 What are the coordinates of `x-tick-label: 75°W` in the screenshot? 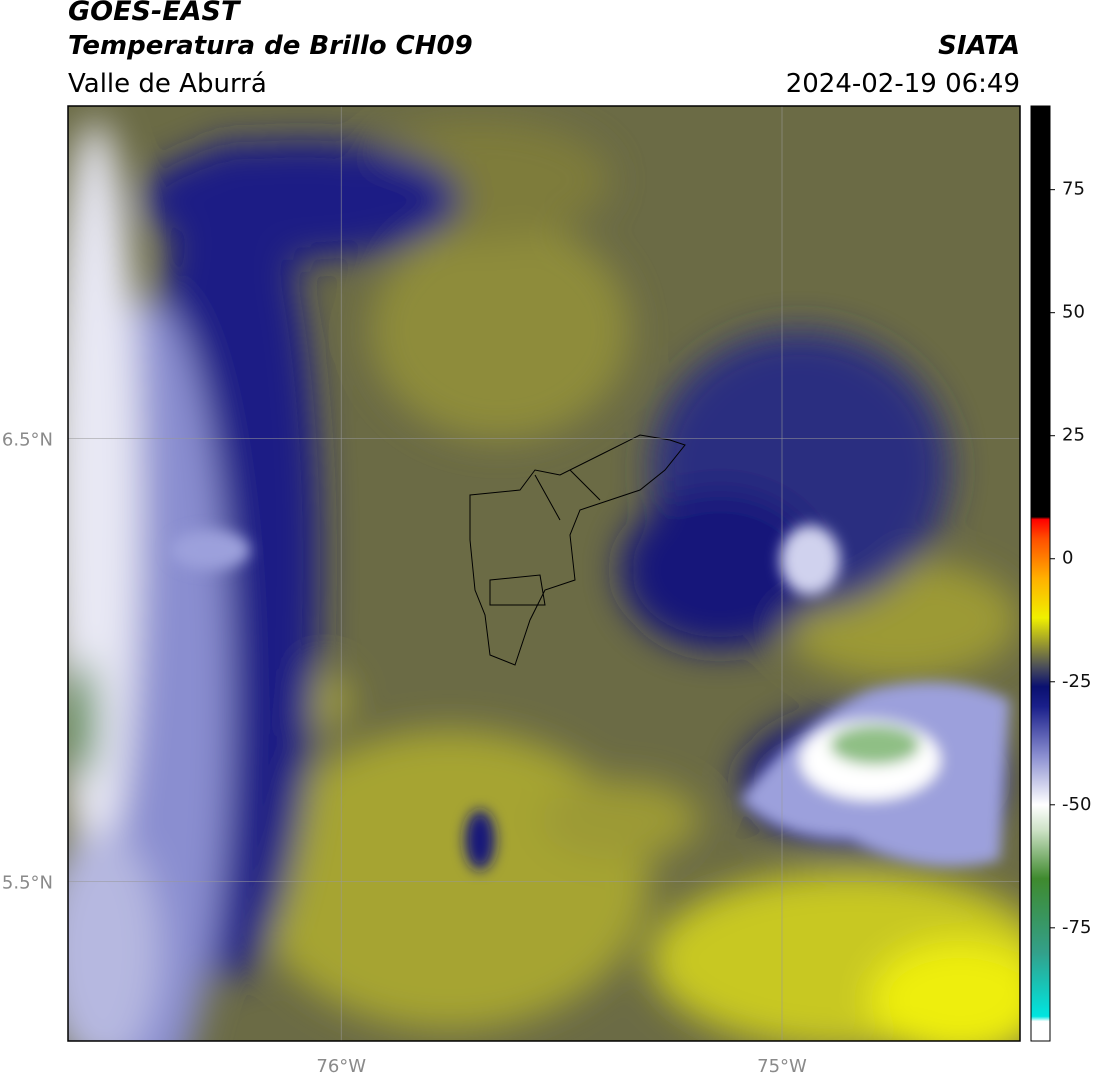 It's located at (782, 1066).